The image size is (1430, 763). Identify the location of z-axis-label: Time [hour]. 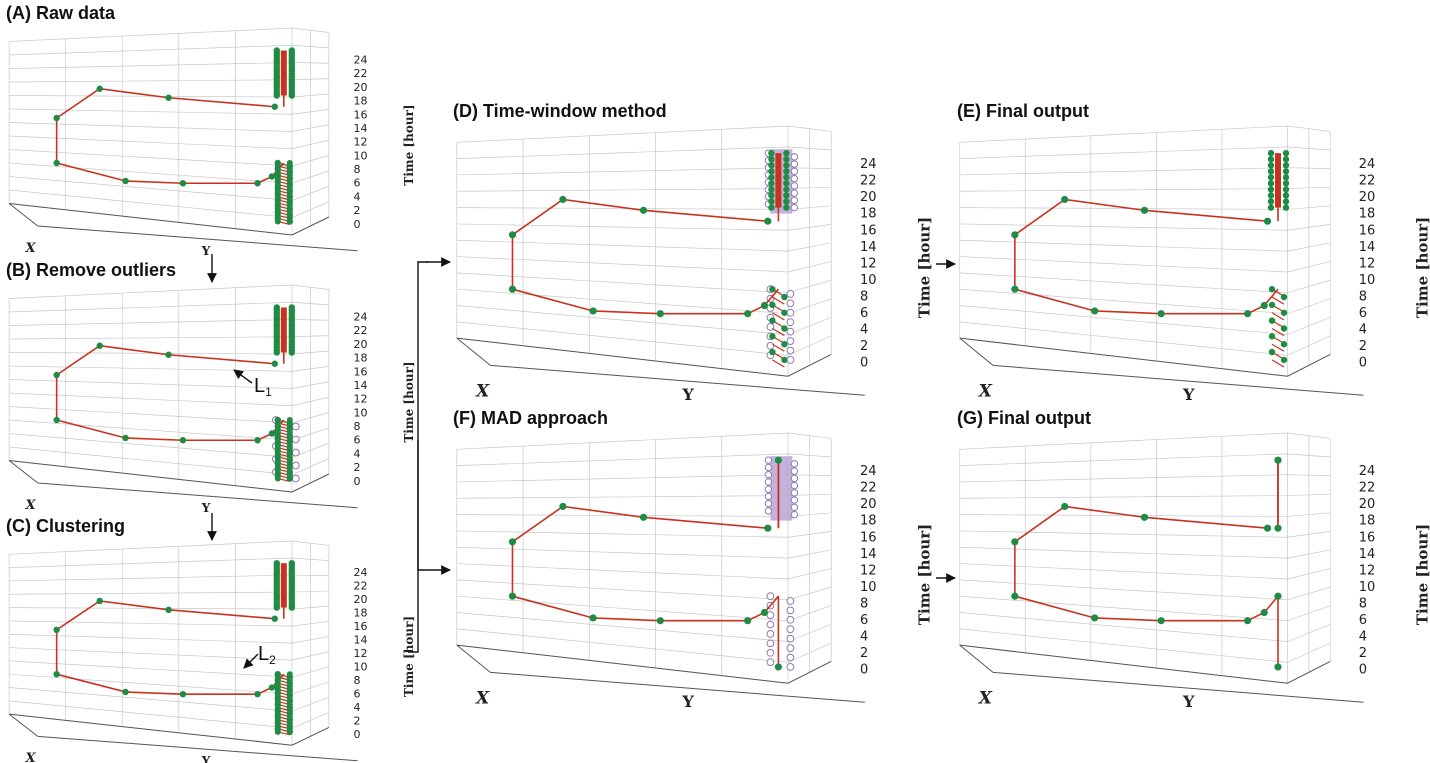
(409, 144).